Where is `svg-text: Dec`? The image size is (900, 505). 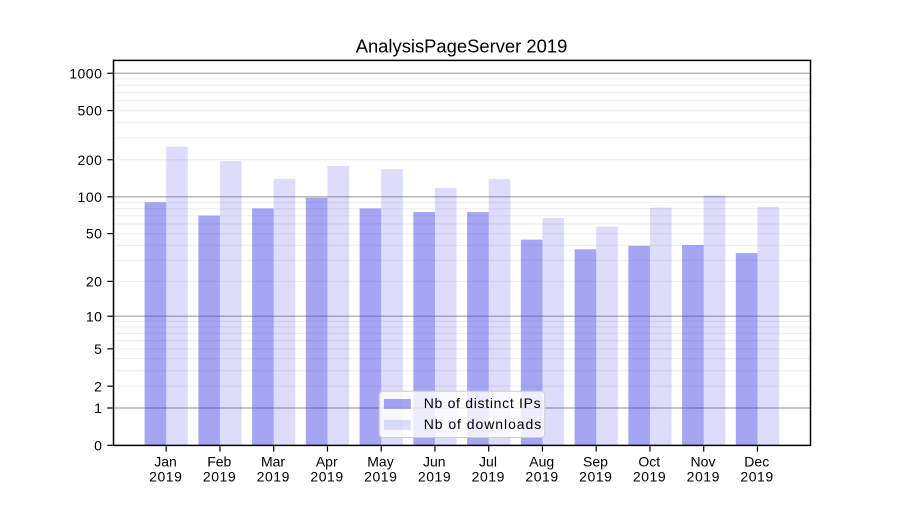 svg-text: Dec is located at coordinates (756, 461).